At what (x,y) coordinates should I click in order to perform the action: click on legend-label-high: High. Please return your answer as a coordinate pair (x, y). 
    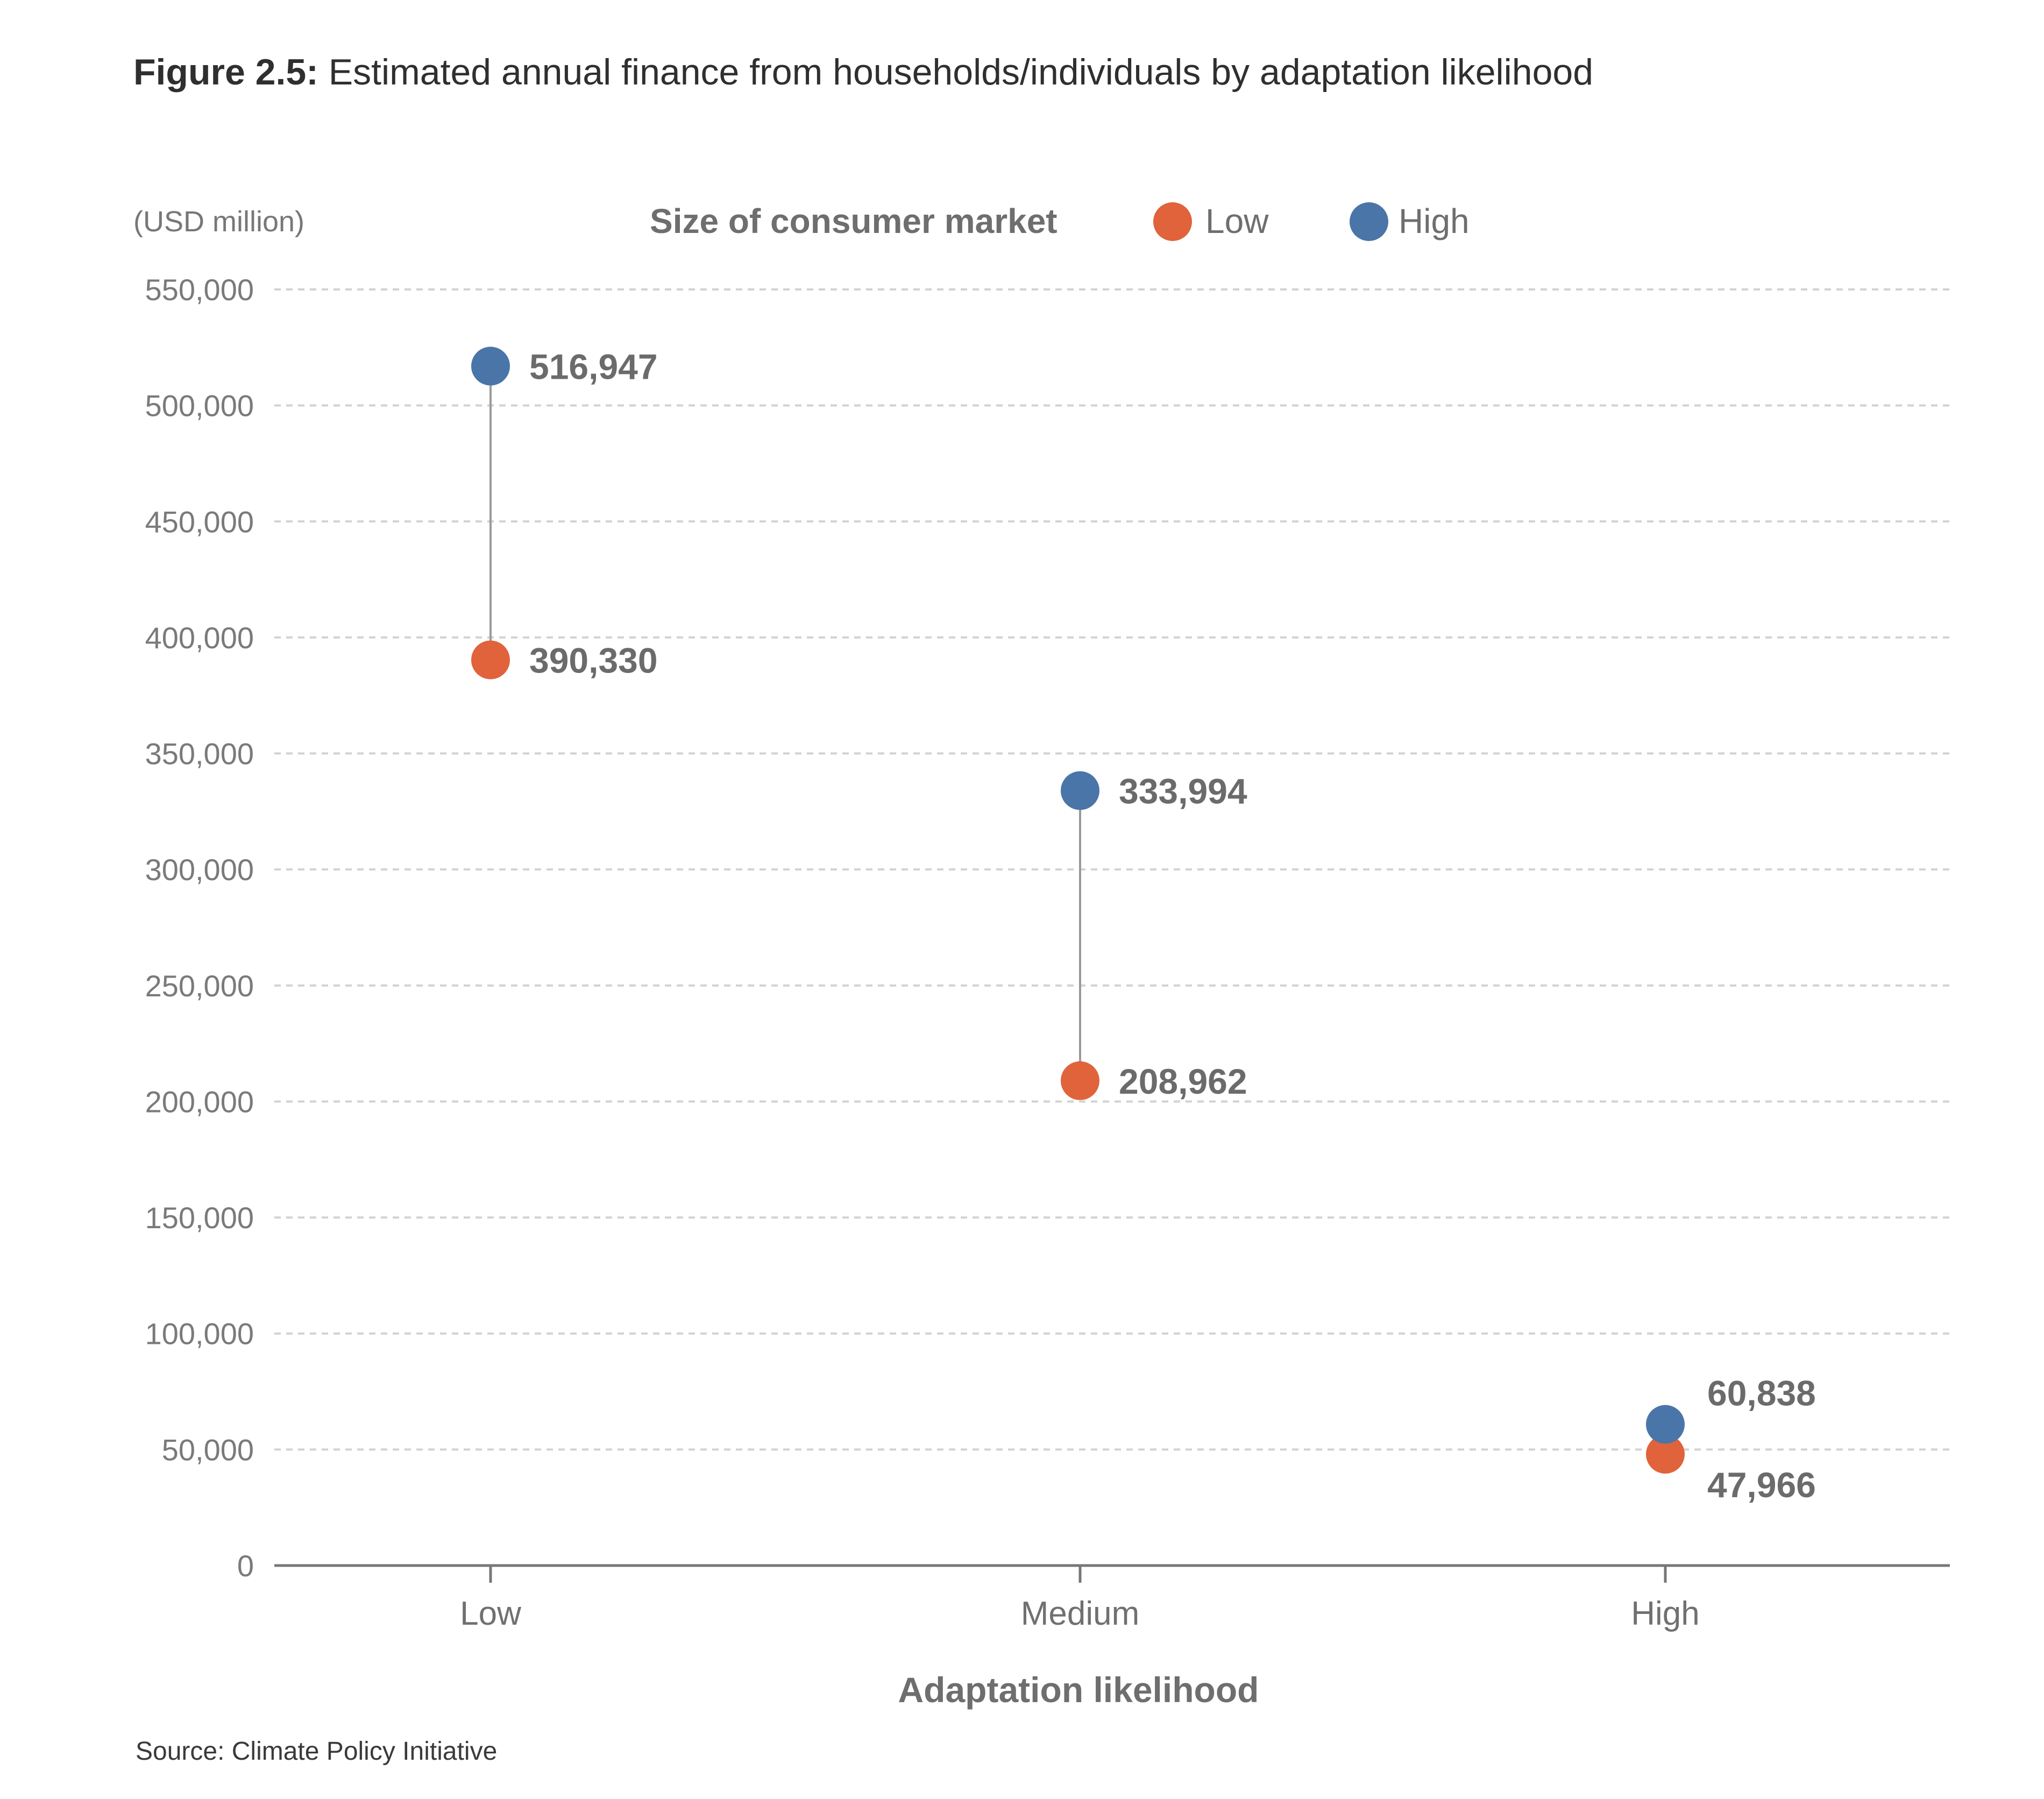
    Looking at the image, I should click on (1434, 221).